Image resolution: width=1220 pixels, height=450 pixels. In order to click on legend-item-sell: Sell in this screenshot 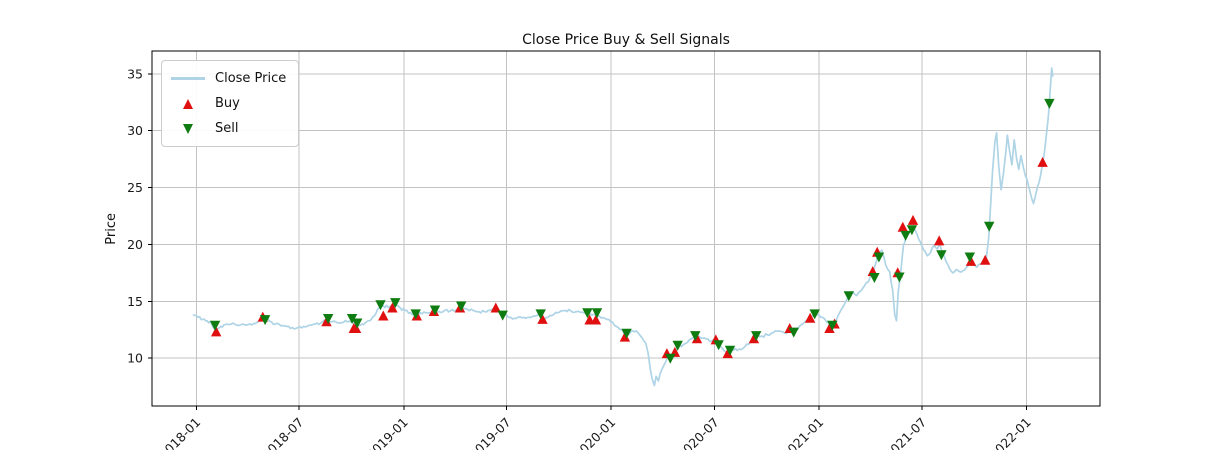, I will do `click(227, 128)`.